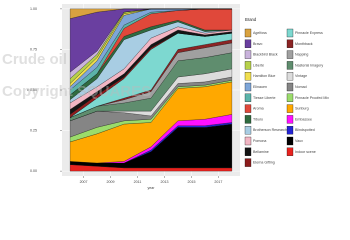 The image size is (350, 240). Describe the element at coordinates (76, 91) in the screenshot. I see `watermark: Copyright SQUARES` at that location.